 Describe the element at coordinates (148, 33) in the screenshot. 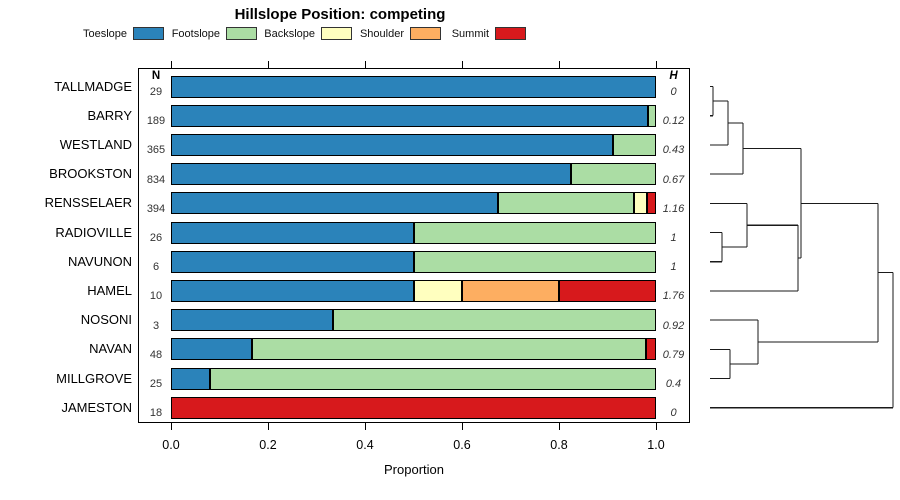

I see `legend-swatch-toeslope-icon` at that location.